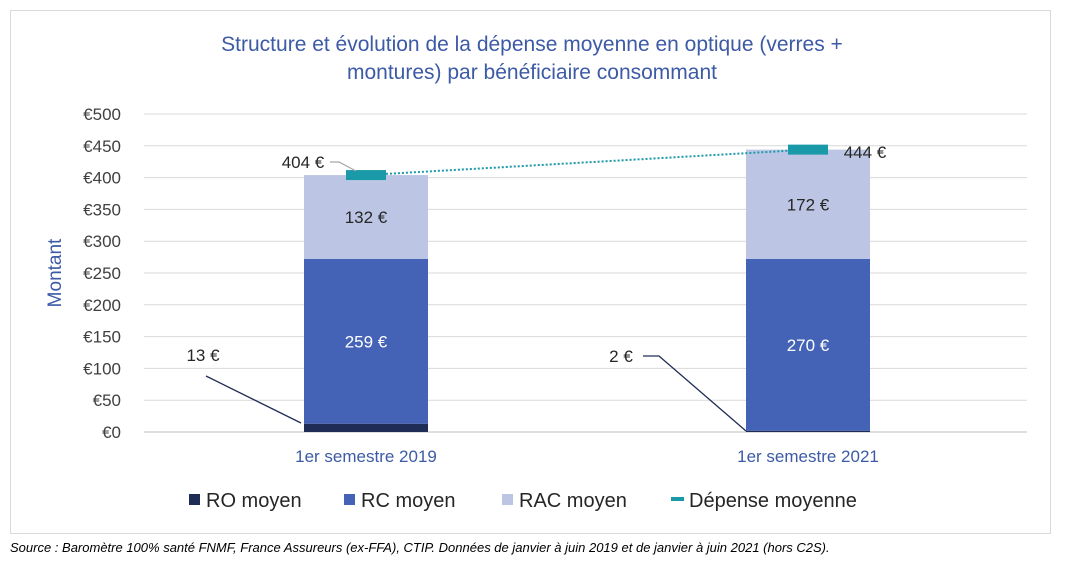 This screenshot has height=564, width=1069. Describe the element at coordinates (102, 146) in the screenshot. I see `y-tick-label: €450` at that location.